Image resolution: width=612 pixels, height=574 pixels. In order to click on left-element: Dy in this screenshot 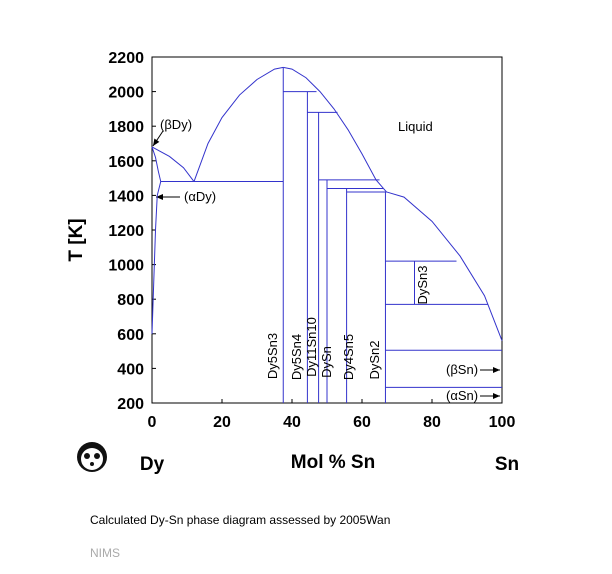, I will do `click(152, 464)`.